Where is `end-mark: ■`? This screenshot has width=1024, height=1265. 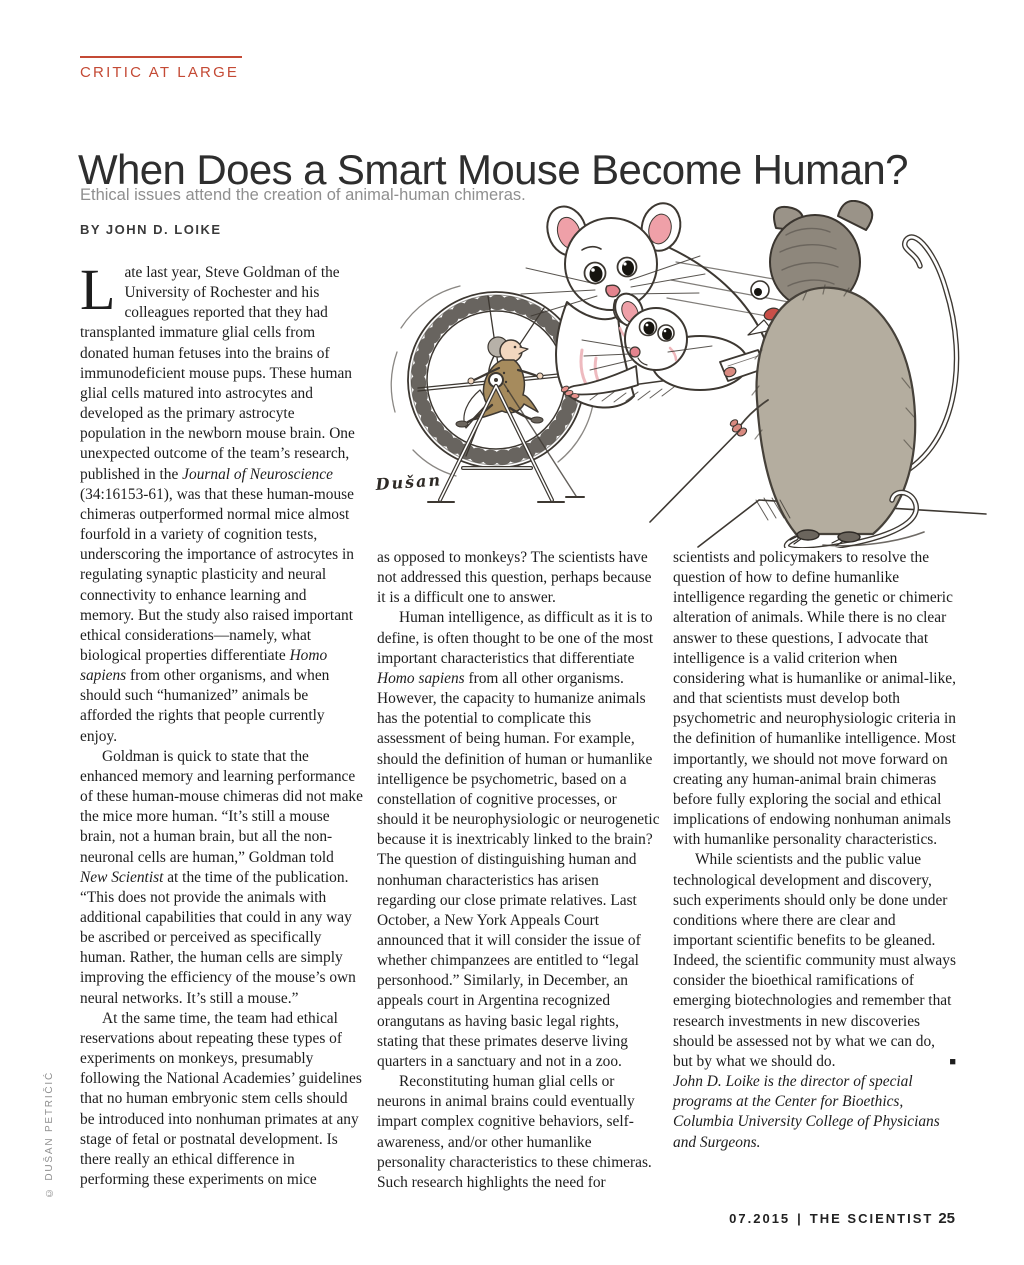 end-mark: ■ is located at coordinates (952, 1061).